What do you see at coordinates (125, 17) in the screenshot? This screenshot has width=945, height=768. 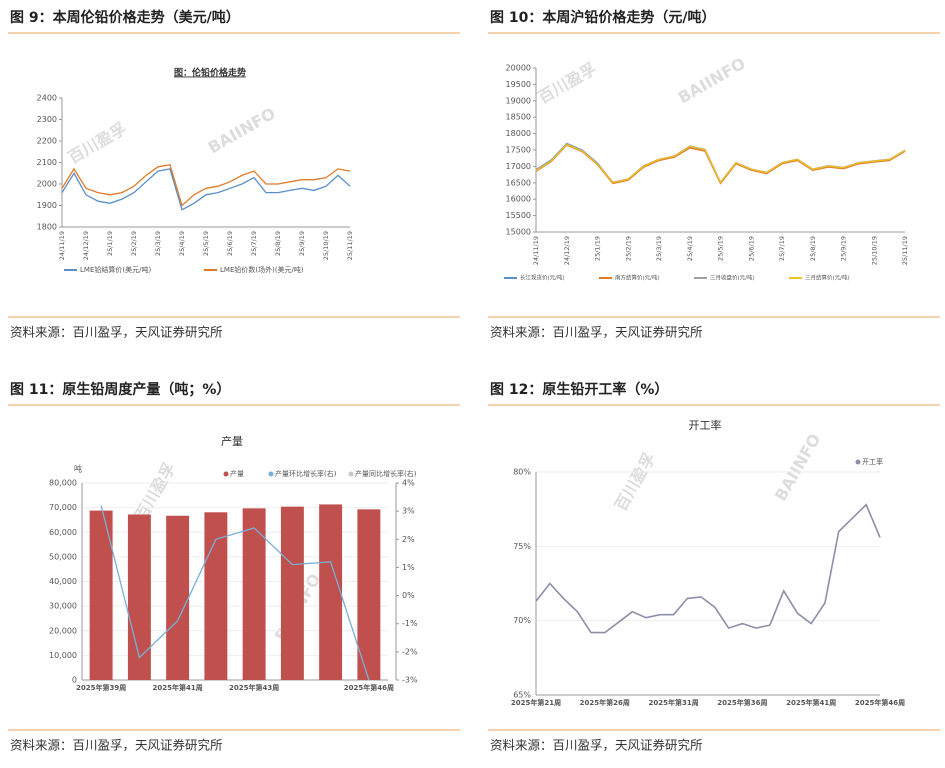 I see `heading: 图 9：本周伦铅价格走势（美元/吨）` at bounding box center [125, 17].